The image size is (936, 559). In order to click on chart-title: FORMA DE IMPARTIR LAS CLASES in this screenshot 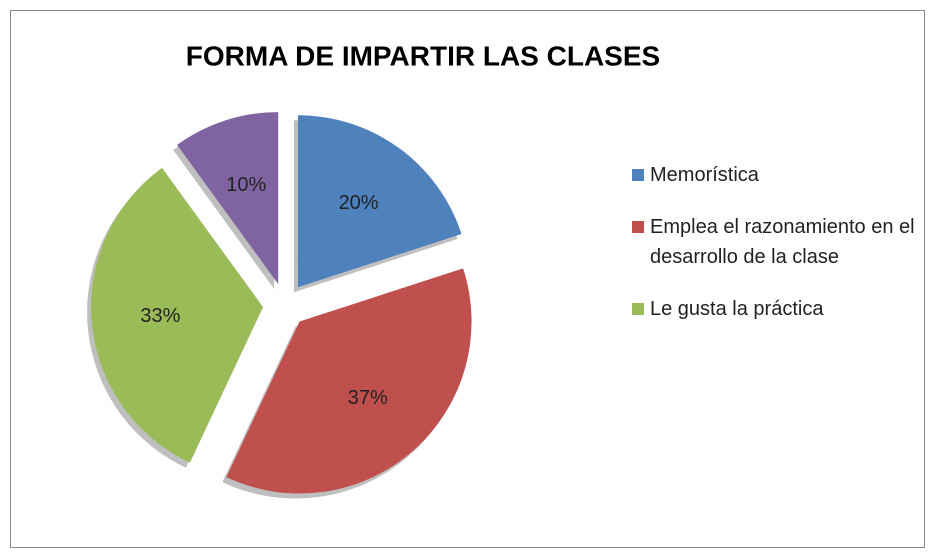, I will do `click(423, 55)`.